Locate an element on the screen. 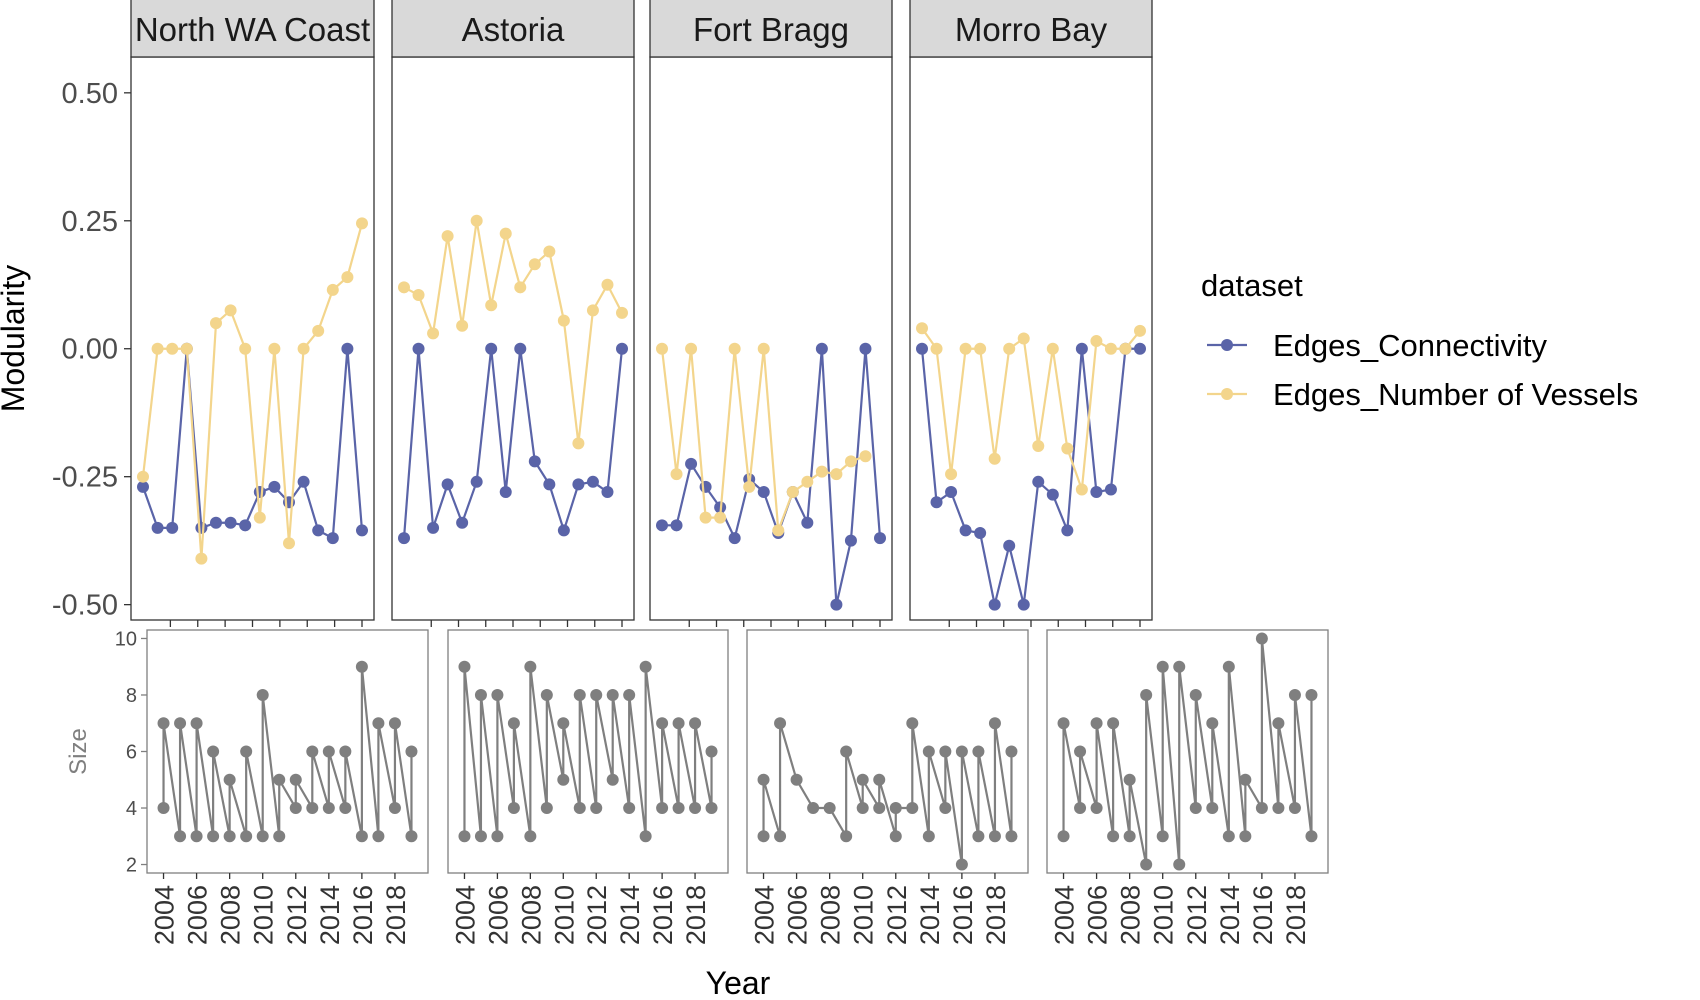  facet-label: Astoria is located at coordinates (513, 29).